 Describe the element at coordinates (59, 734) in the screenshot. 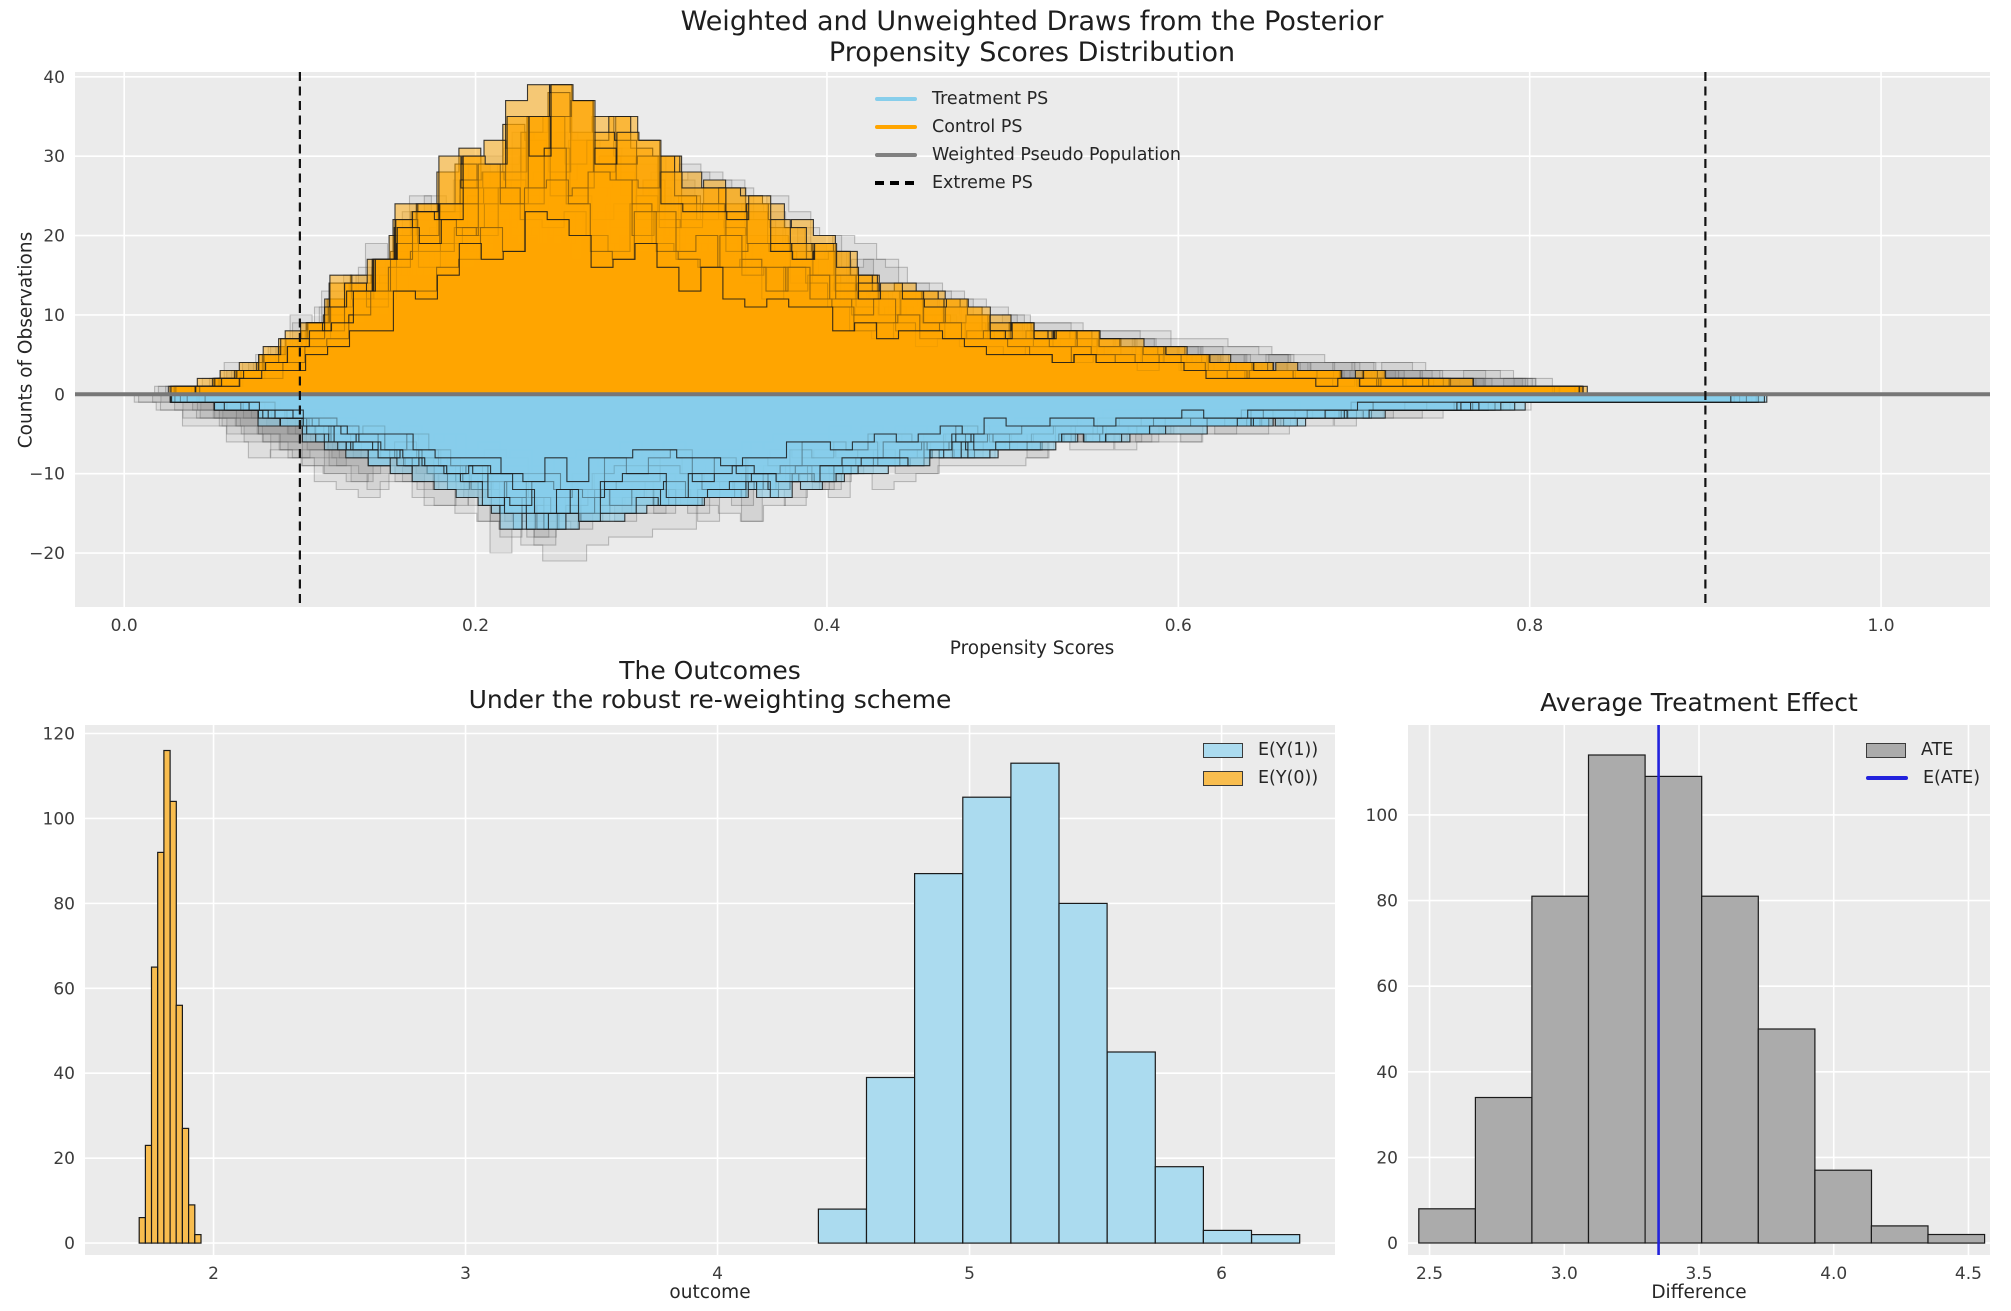

I see `y-tick-label: 120` at that location.